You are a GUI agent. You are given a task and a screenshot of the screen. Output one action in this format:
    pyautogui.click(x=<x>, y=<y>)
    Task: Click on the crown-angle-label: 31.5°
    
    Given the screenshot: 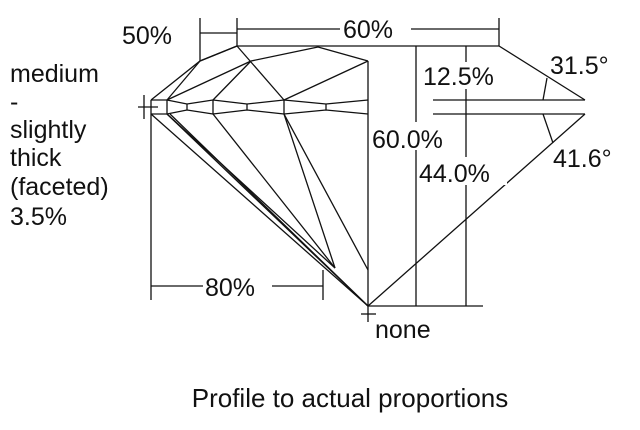 What is the action you would take?
    pyautogui.click(x=579, y=66)
    